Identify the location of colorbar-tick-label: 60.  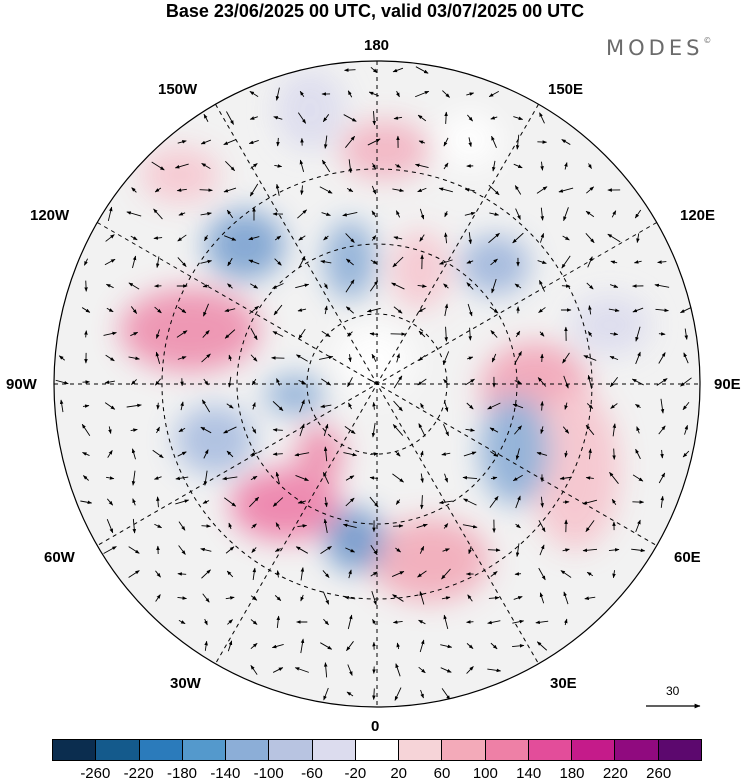
(442, 773).